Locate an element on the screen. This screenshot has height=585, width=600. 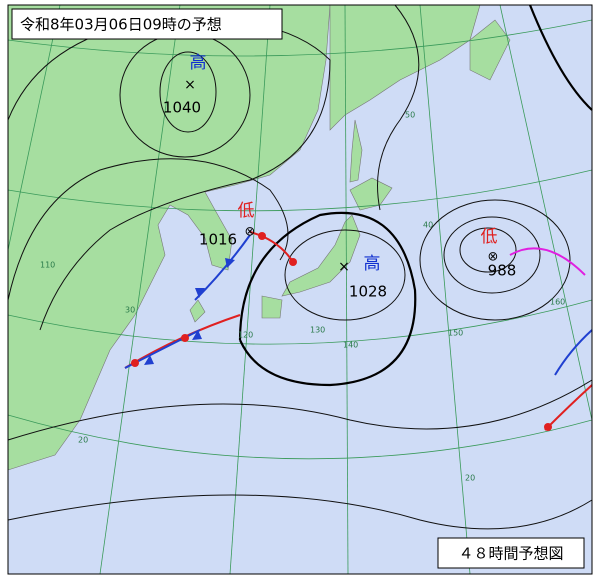
title-box is located at coordinates (147, 24).